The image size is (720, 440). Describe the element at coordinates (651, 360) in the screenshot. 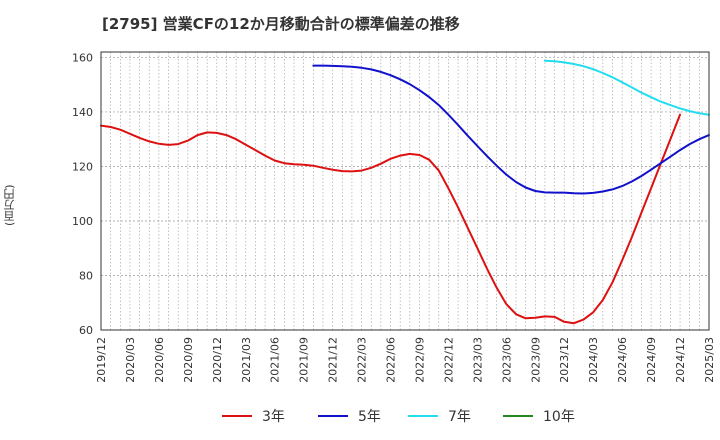

I see `x-tick-label: 2024/09` at that location.